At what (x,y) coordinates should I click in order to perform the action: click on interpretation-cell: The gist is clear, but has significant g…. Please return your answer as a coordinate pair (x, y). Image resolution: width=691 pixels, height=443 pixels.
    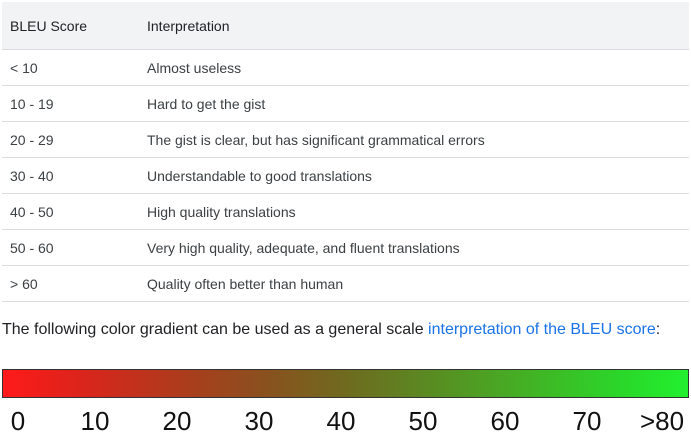
    Looking at the image, I should click on (316, 139).